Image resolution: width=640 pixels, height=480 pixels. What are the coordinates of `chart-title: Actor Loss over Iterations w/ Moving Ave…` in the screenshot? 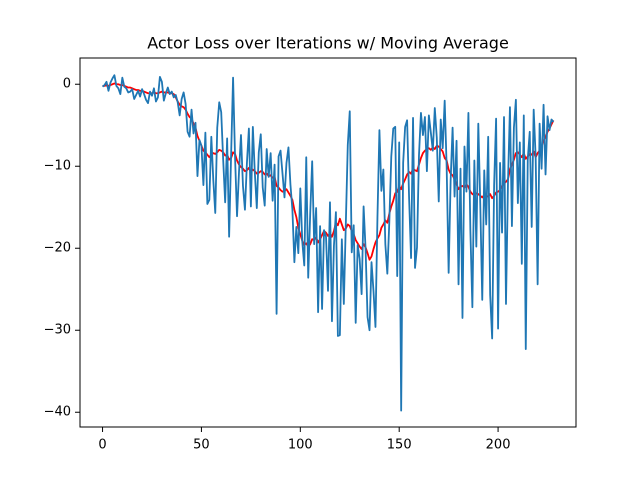 It's located at (328, 43).